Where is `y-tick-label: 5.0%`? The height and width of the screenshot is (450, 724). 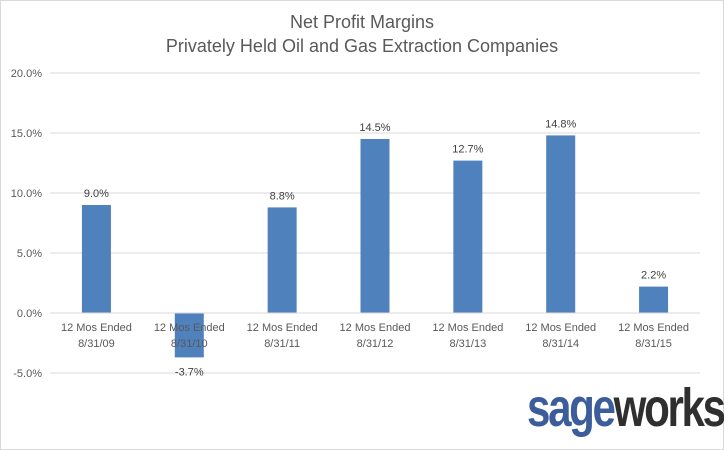 y-tick-label: 5.0% is located at coordinates (29, 254).